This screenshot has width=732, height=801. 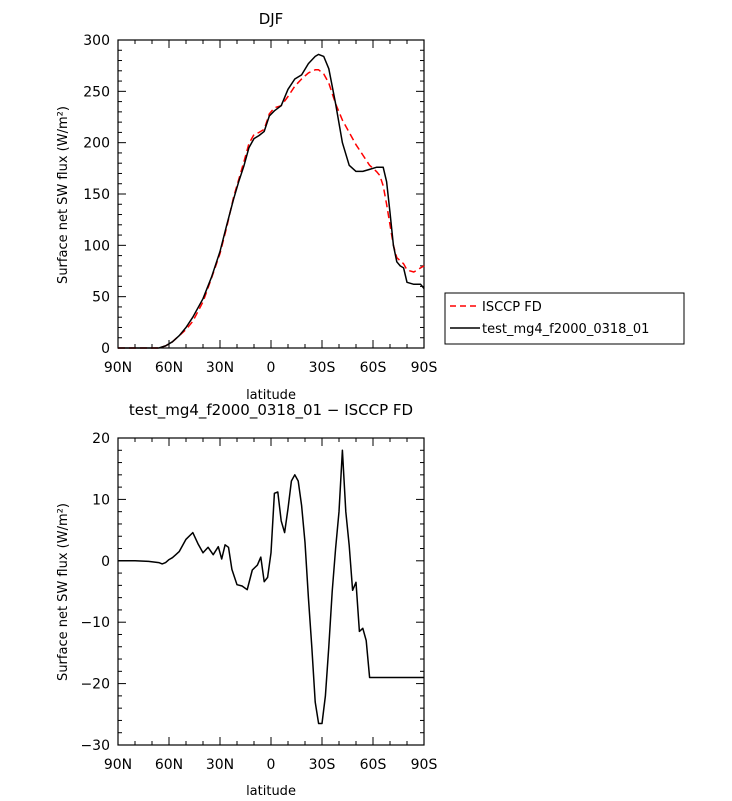 I want to click on chart-title-top: DJF, so click(x=271, y=19).